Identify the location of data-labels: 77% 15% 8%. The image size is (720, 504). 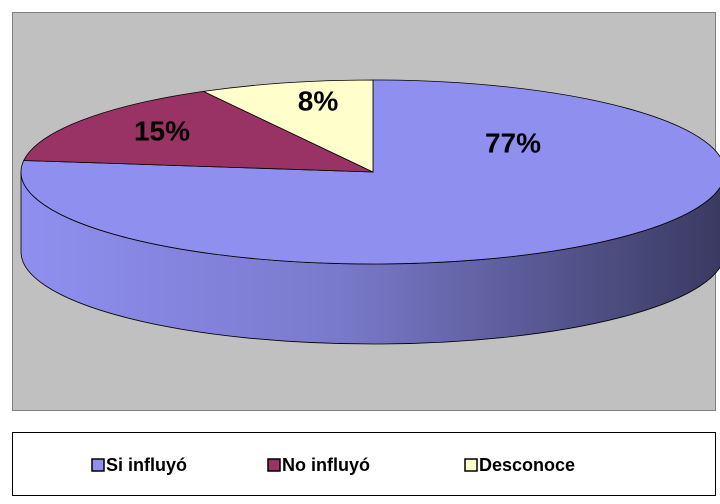
(337, 121).